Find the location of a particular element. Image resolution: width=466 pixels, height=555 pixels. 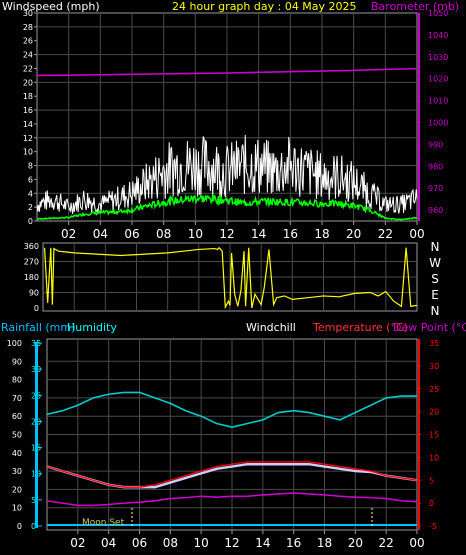

tick-label: 14 is located at coordinates (28, 124).